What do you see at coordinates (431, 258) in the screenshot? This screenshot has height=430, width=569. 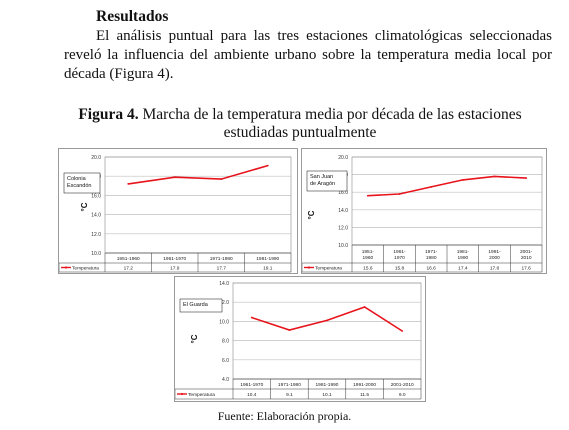 I see `x-category-label: 1980` at bounding box center [431, 258].